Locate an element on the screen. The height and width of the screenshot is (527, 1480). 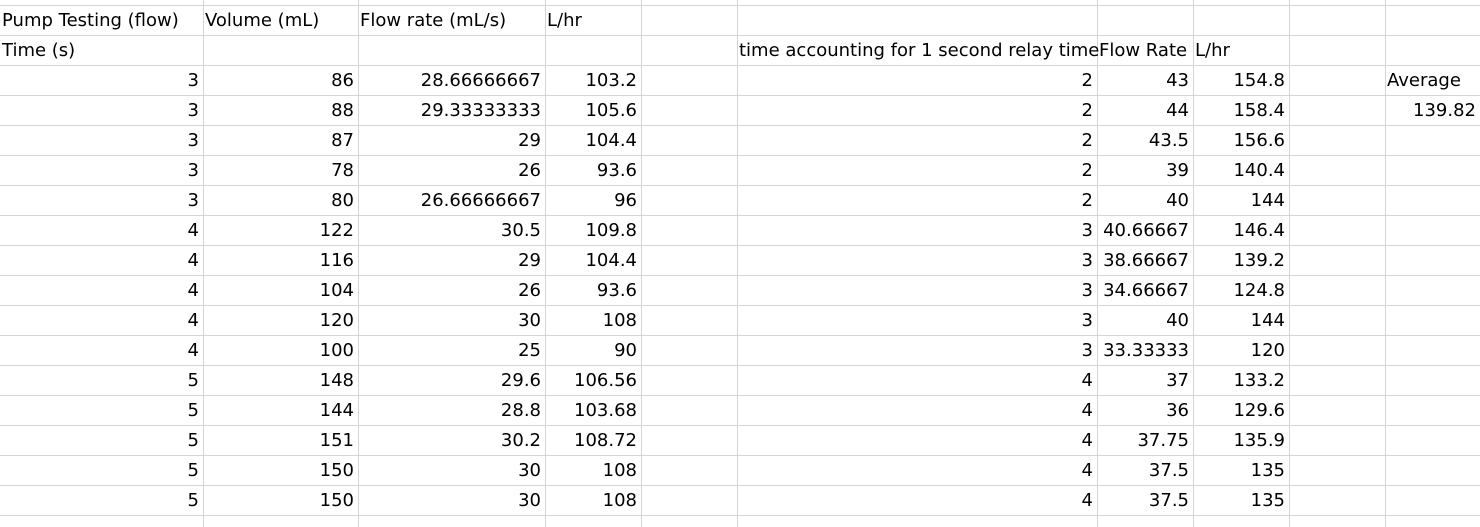
cell-lhr: 105.6 is located at coordinates (611, 110).